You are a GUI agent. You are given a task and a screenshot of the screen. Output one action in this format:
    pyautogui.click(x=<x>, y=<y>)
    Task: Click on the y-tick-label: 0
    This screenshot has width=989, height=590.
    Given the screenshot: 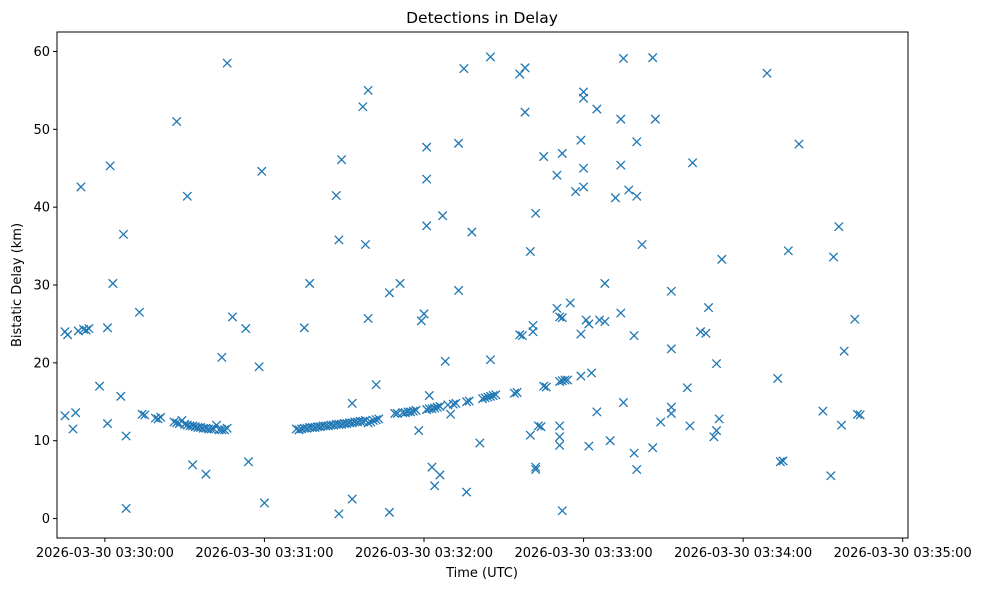 What is the action you would take?
    pyautogui.click(x=46, y=519)
    